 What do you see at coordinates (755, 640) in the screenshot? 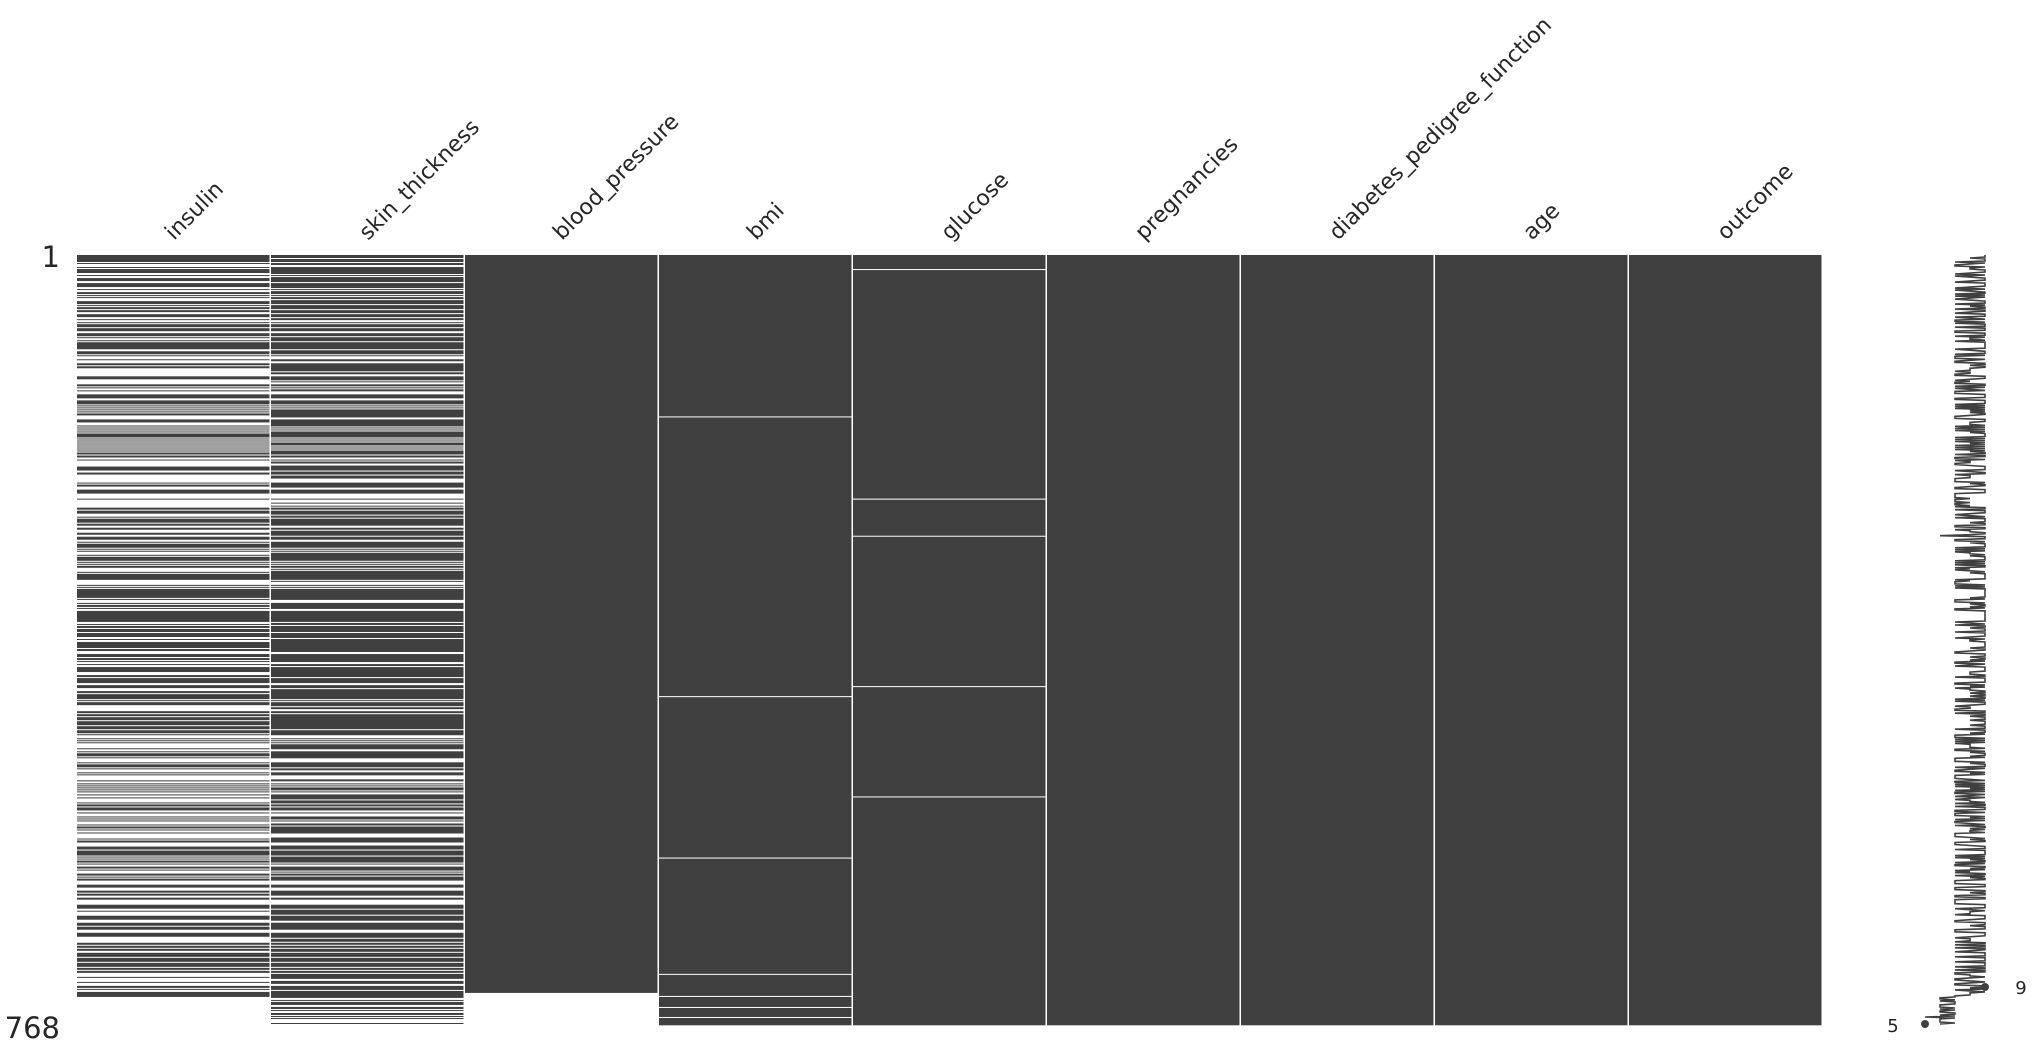
I see `column-bmi` at bounding box center [755, 640].